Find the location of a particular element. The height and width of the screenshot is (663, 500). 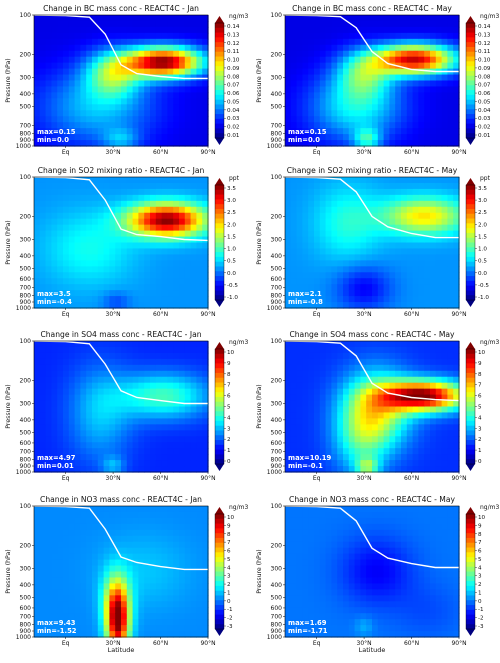

y-tick-label: 100 is located at coordinates (26, 341).